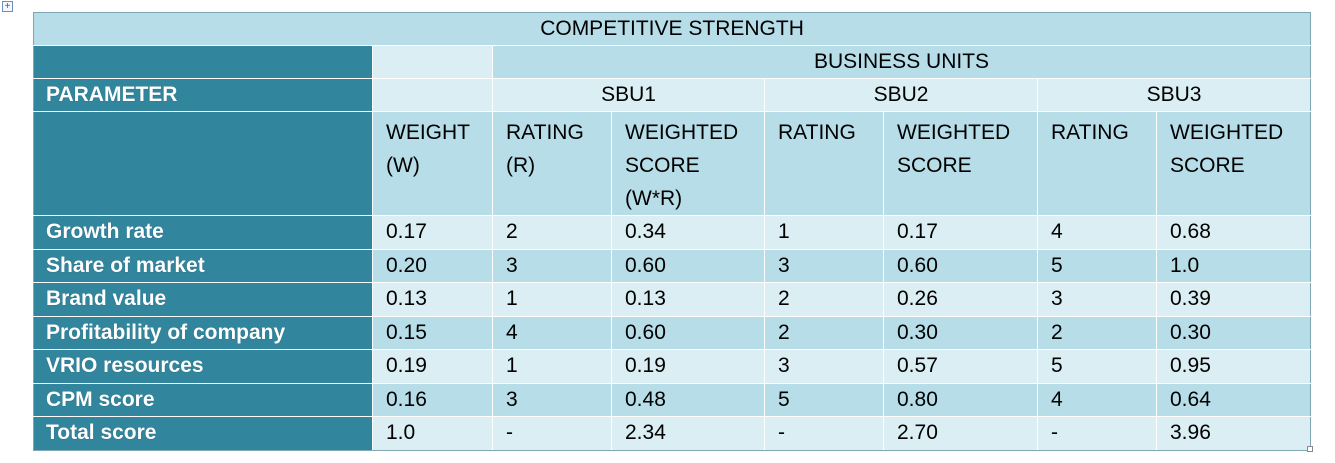 The image size is (1335, 463). Describe the element at coordinates (1097, 433) in the screenshot. I see `sbu3-rating-cell: -` at that location.